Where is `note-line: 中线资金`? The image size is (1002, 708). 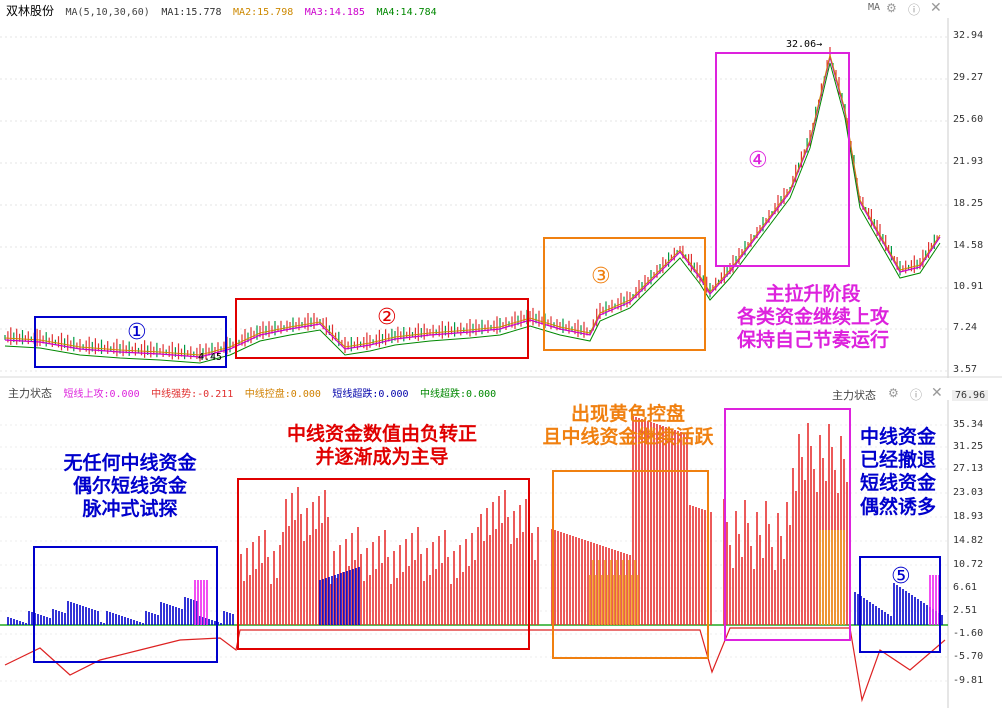
note-line: 中线资金 is located at coordinates (897, 437).